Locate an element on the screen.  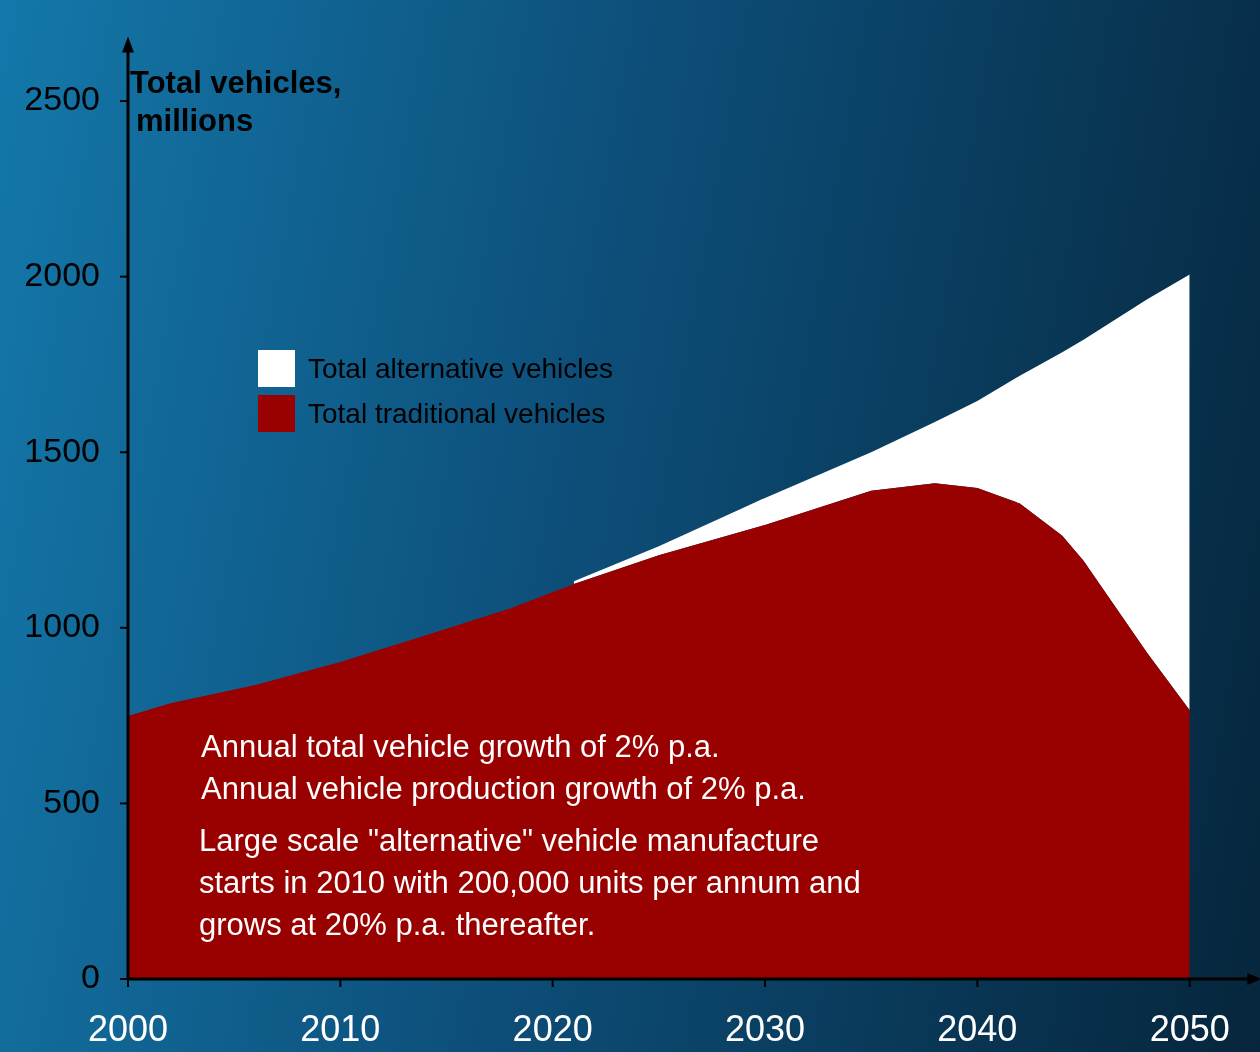
annotation: Annual vehicle production growth of 2% p.a. is located at coordinates (503, 788).